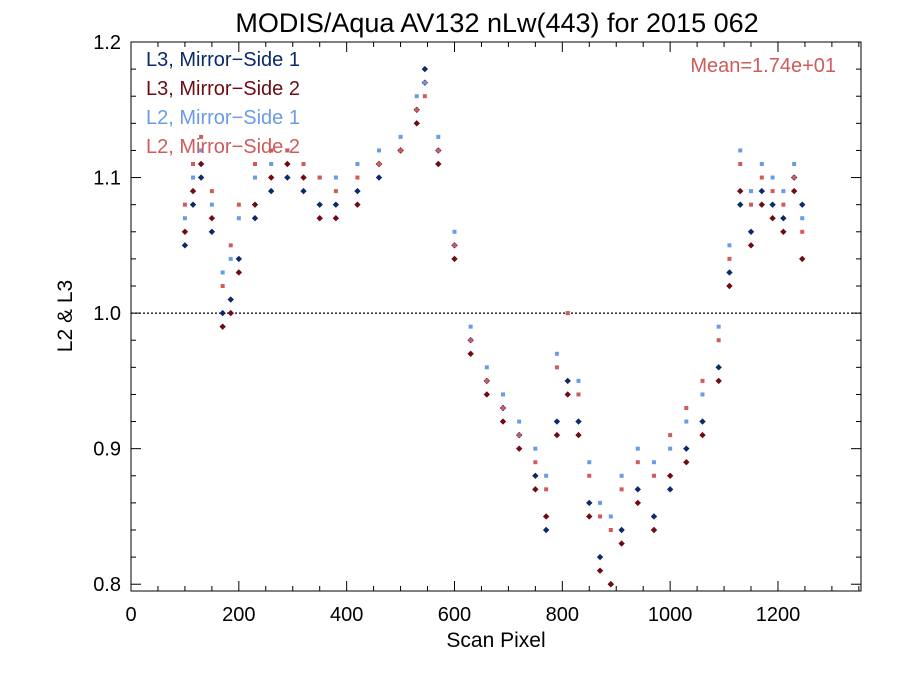 This screenshot has height=675, width=900. What do you see at coordinates (130, 615) in the screenshot?
I see `x-tick-label: 0` at bounding box center [130, 615].